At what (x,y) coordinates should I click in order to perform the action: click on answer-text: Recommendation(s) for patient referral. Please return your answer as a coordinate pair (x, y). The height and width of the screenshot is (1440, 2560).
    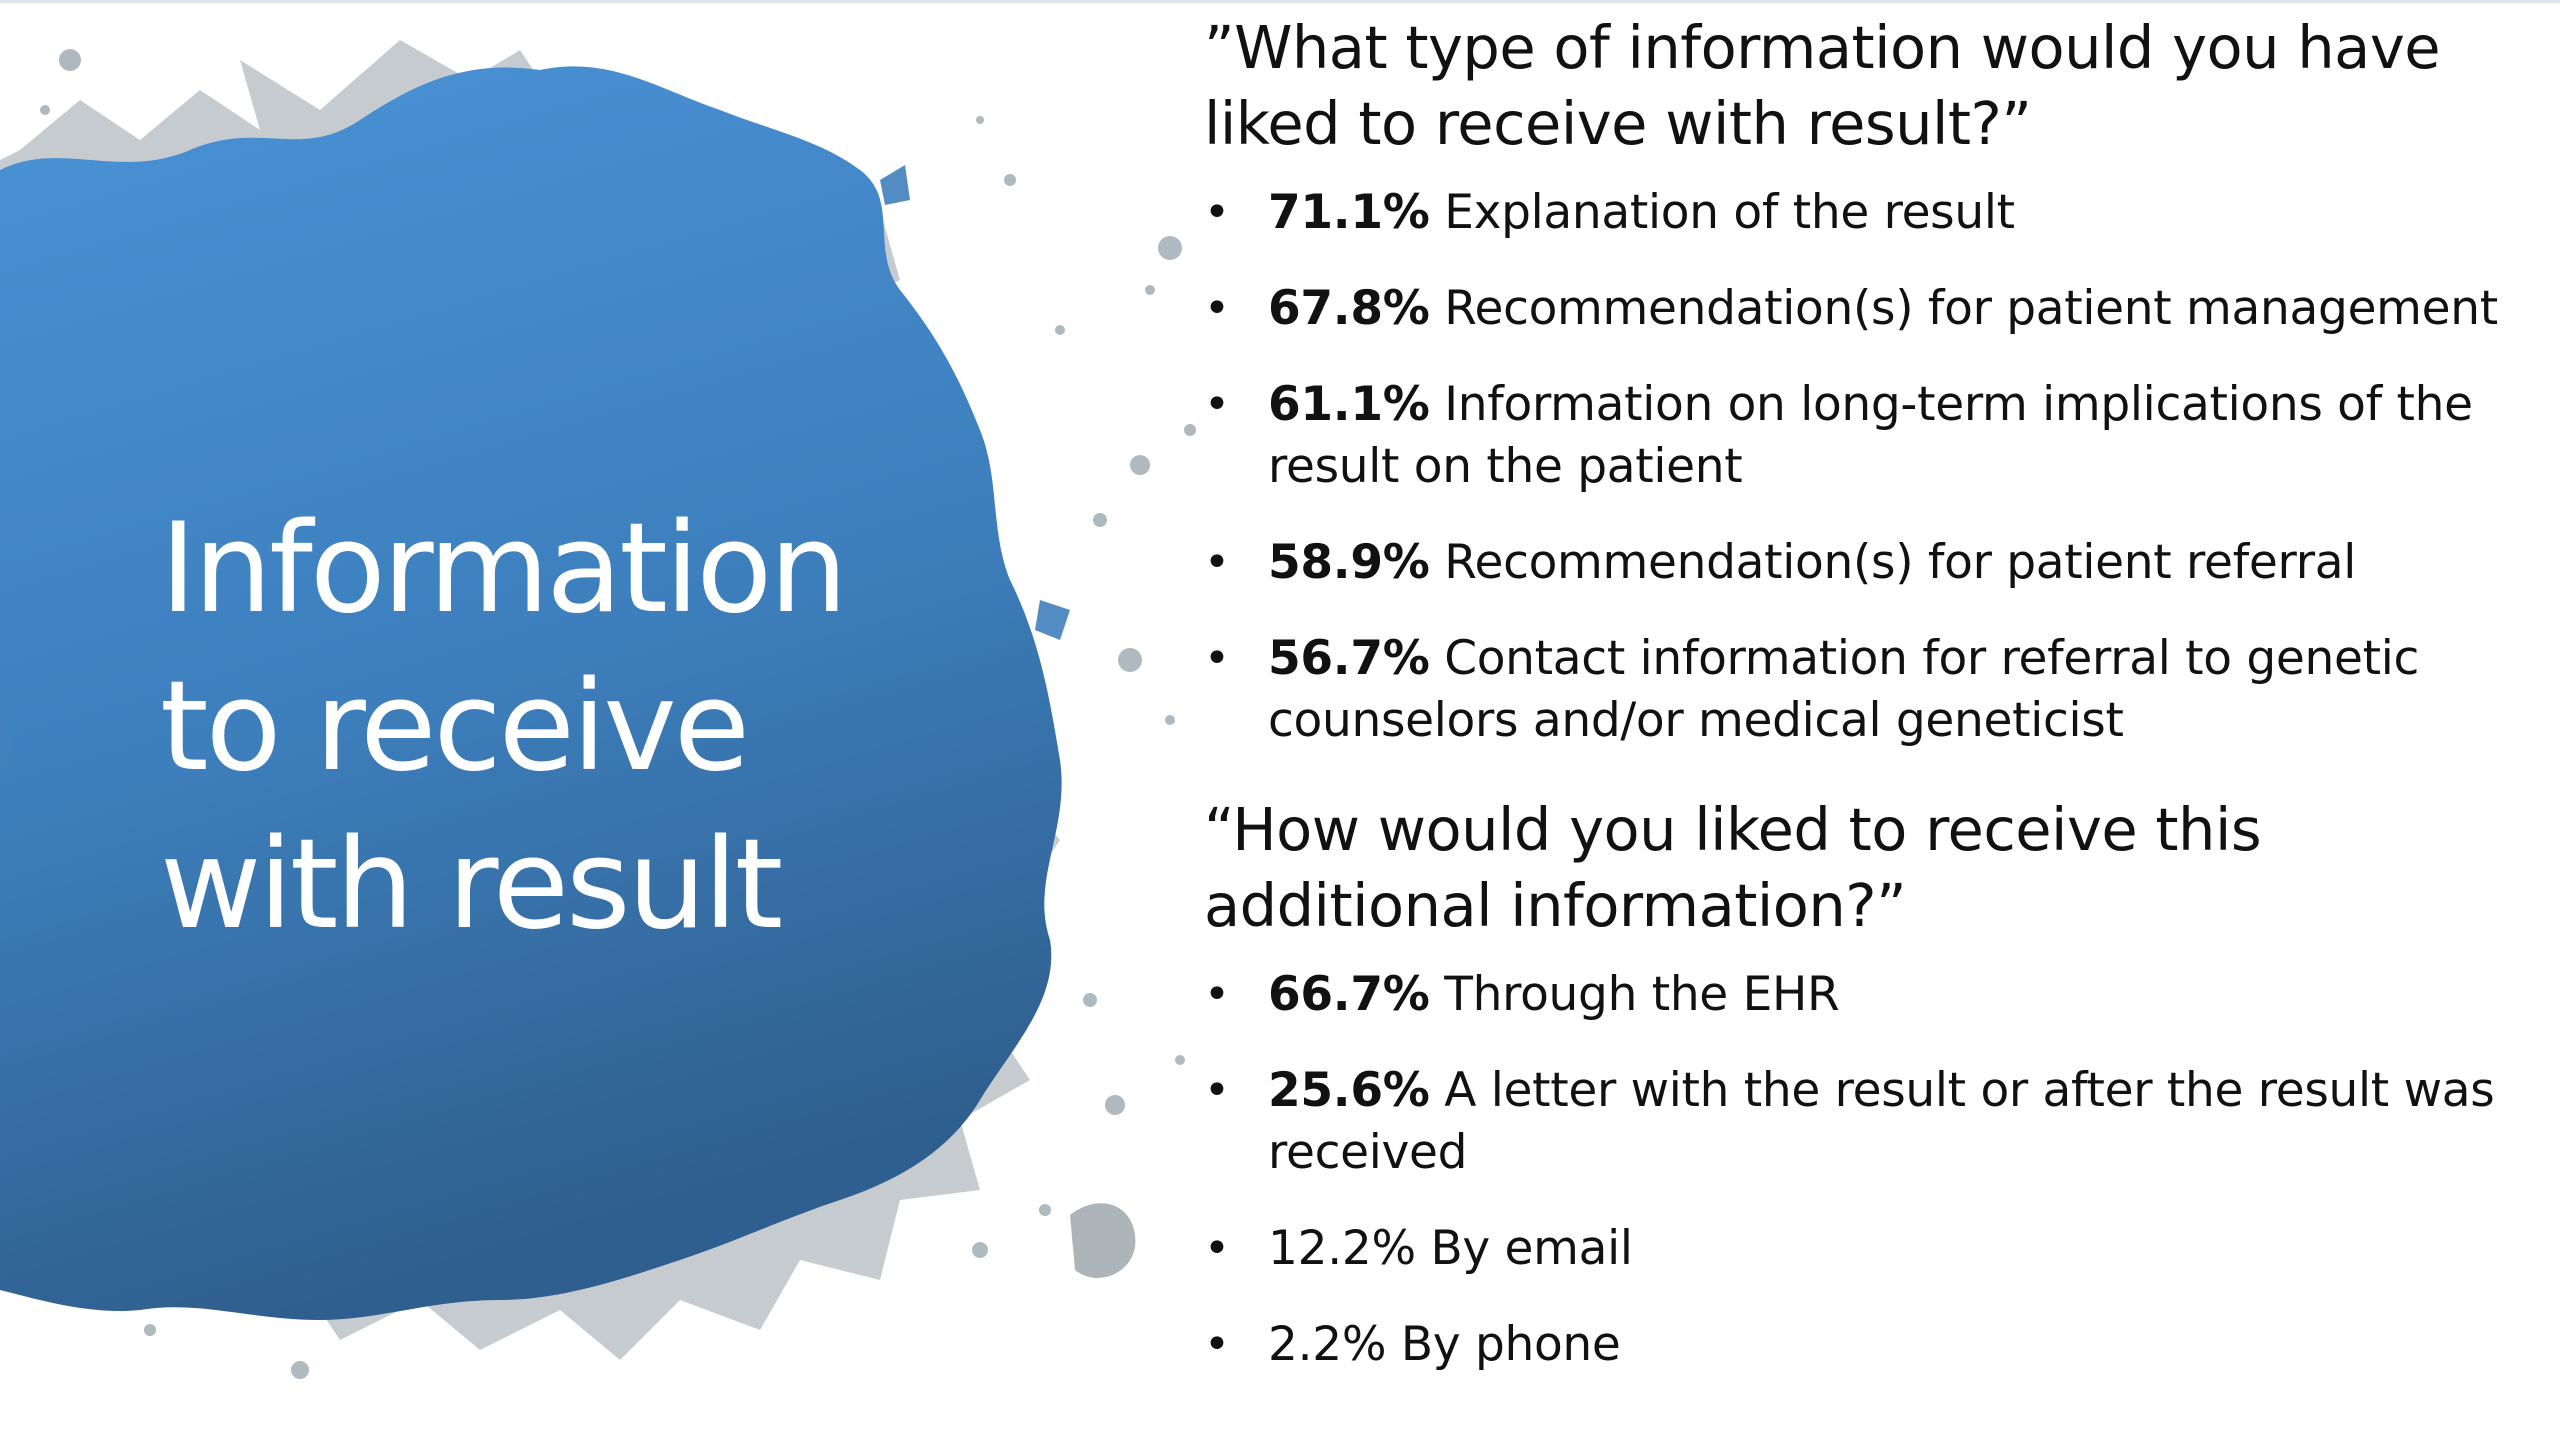
    Looking at the image, I should click on (1893, 562).